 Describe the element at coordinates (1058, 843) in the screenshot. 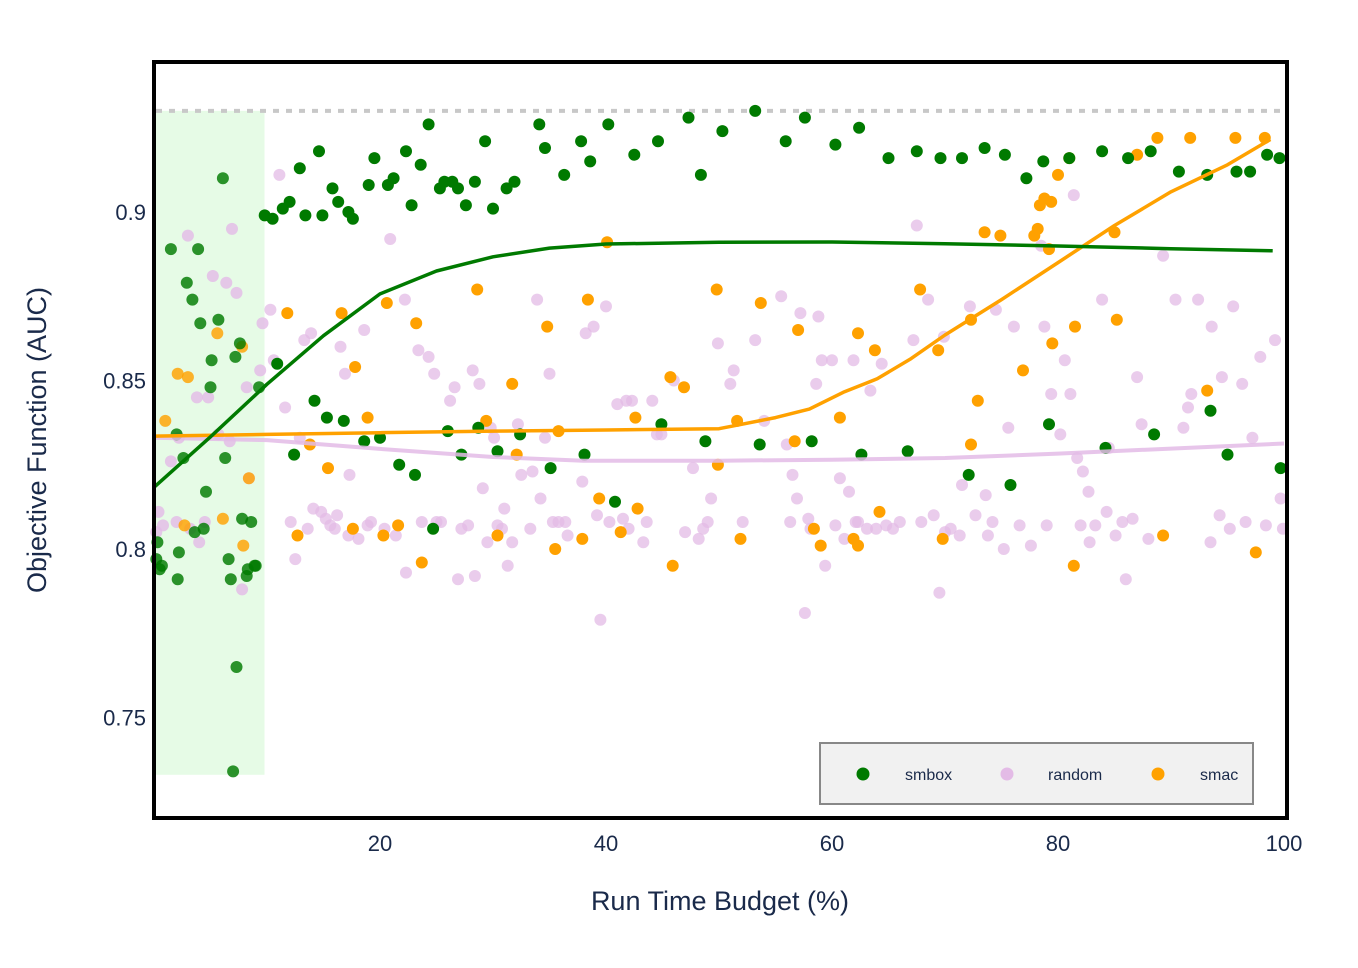

I see `x-tick-label: 80` at that location.